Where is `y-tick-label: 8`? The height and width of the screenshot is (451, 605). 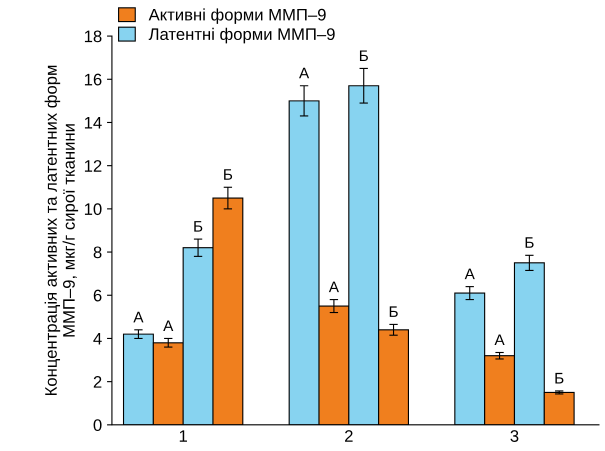
y-tick-label: 8 is located at coordinates (98, 252).